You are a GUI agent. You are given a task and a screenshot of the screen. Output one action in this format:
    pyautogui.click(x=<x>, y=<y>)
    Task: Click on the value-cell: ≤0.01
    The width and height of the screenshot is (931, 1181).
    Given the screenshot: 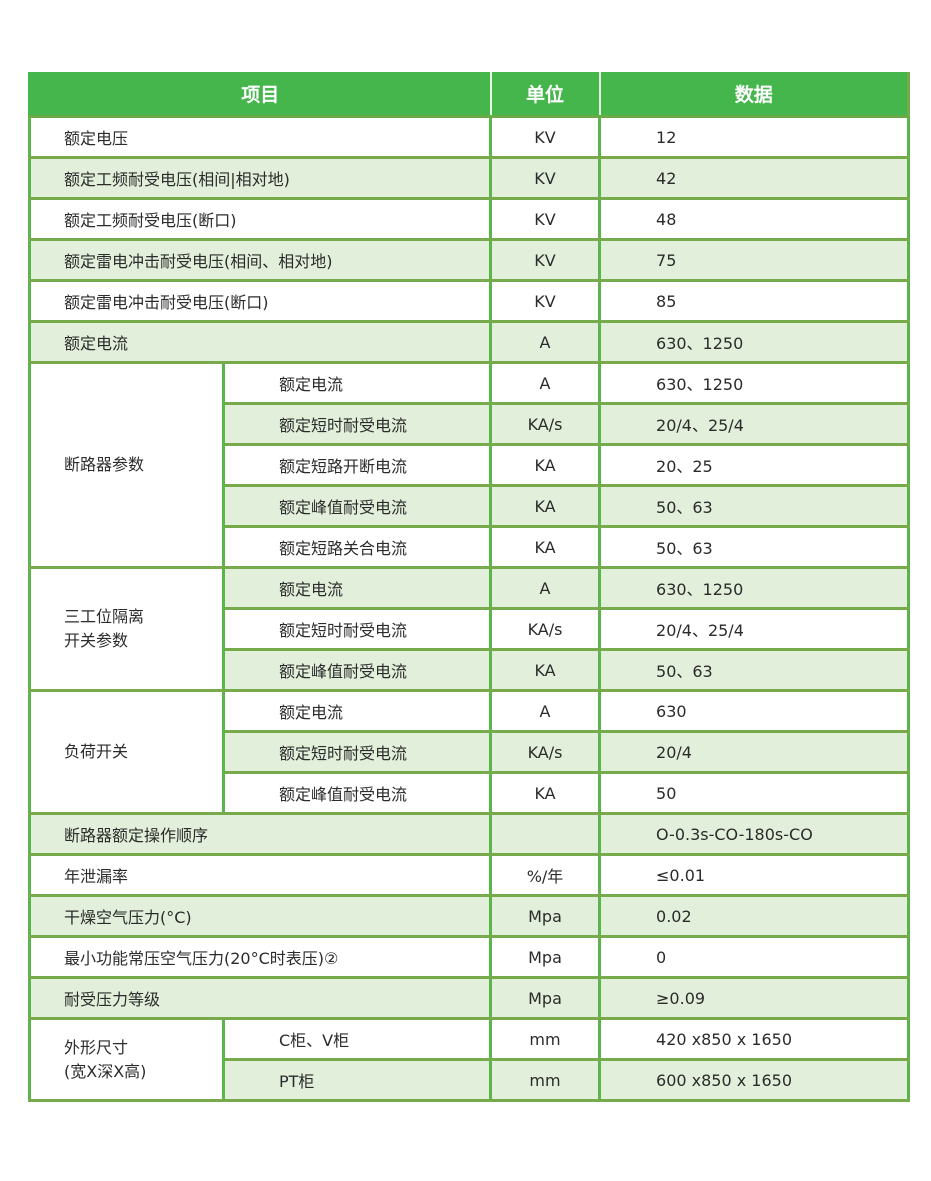 What is the action you would take?
    pyautogui.click(x=754, y=875)
    